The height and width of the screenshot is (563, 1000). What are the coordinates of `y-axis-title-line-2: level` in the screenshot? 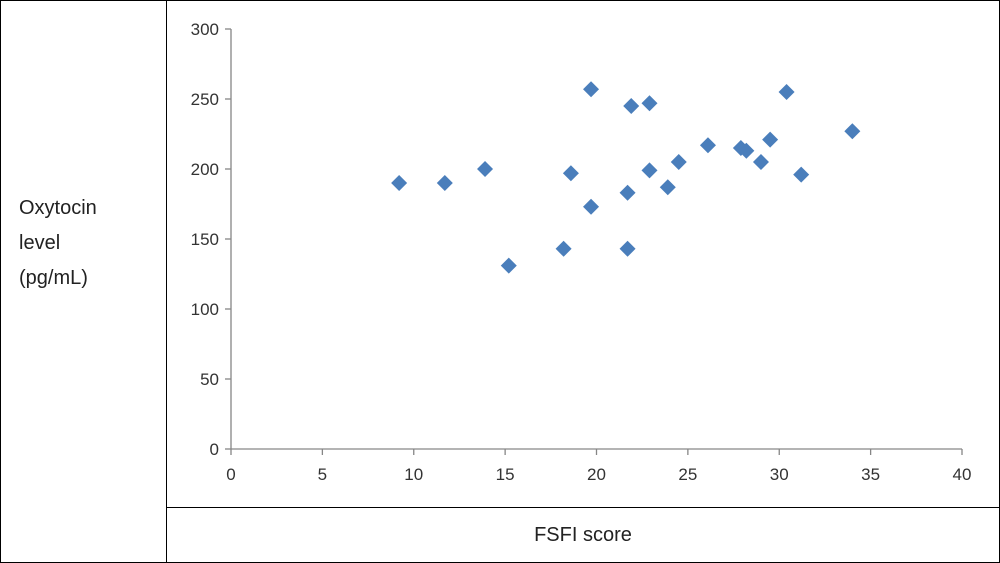 It's located at (40, 243).